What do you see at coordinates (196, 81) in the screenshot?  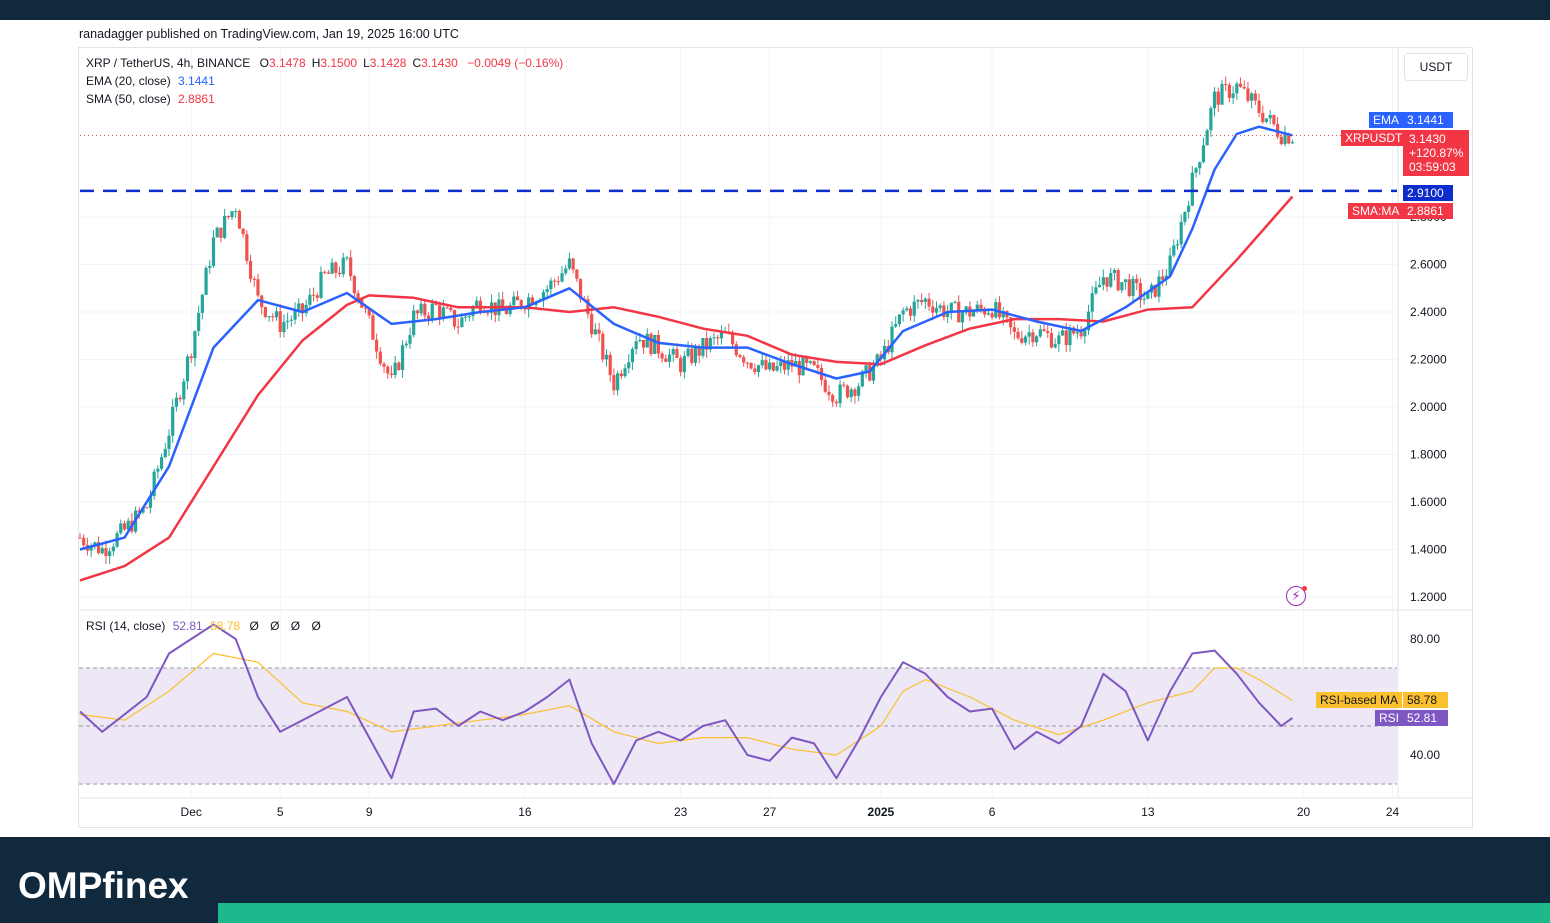 I see `ema-legend-value: 3.1441` at bounding box center [196, 81].